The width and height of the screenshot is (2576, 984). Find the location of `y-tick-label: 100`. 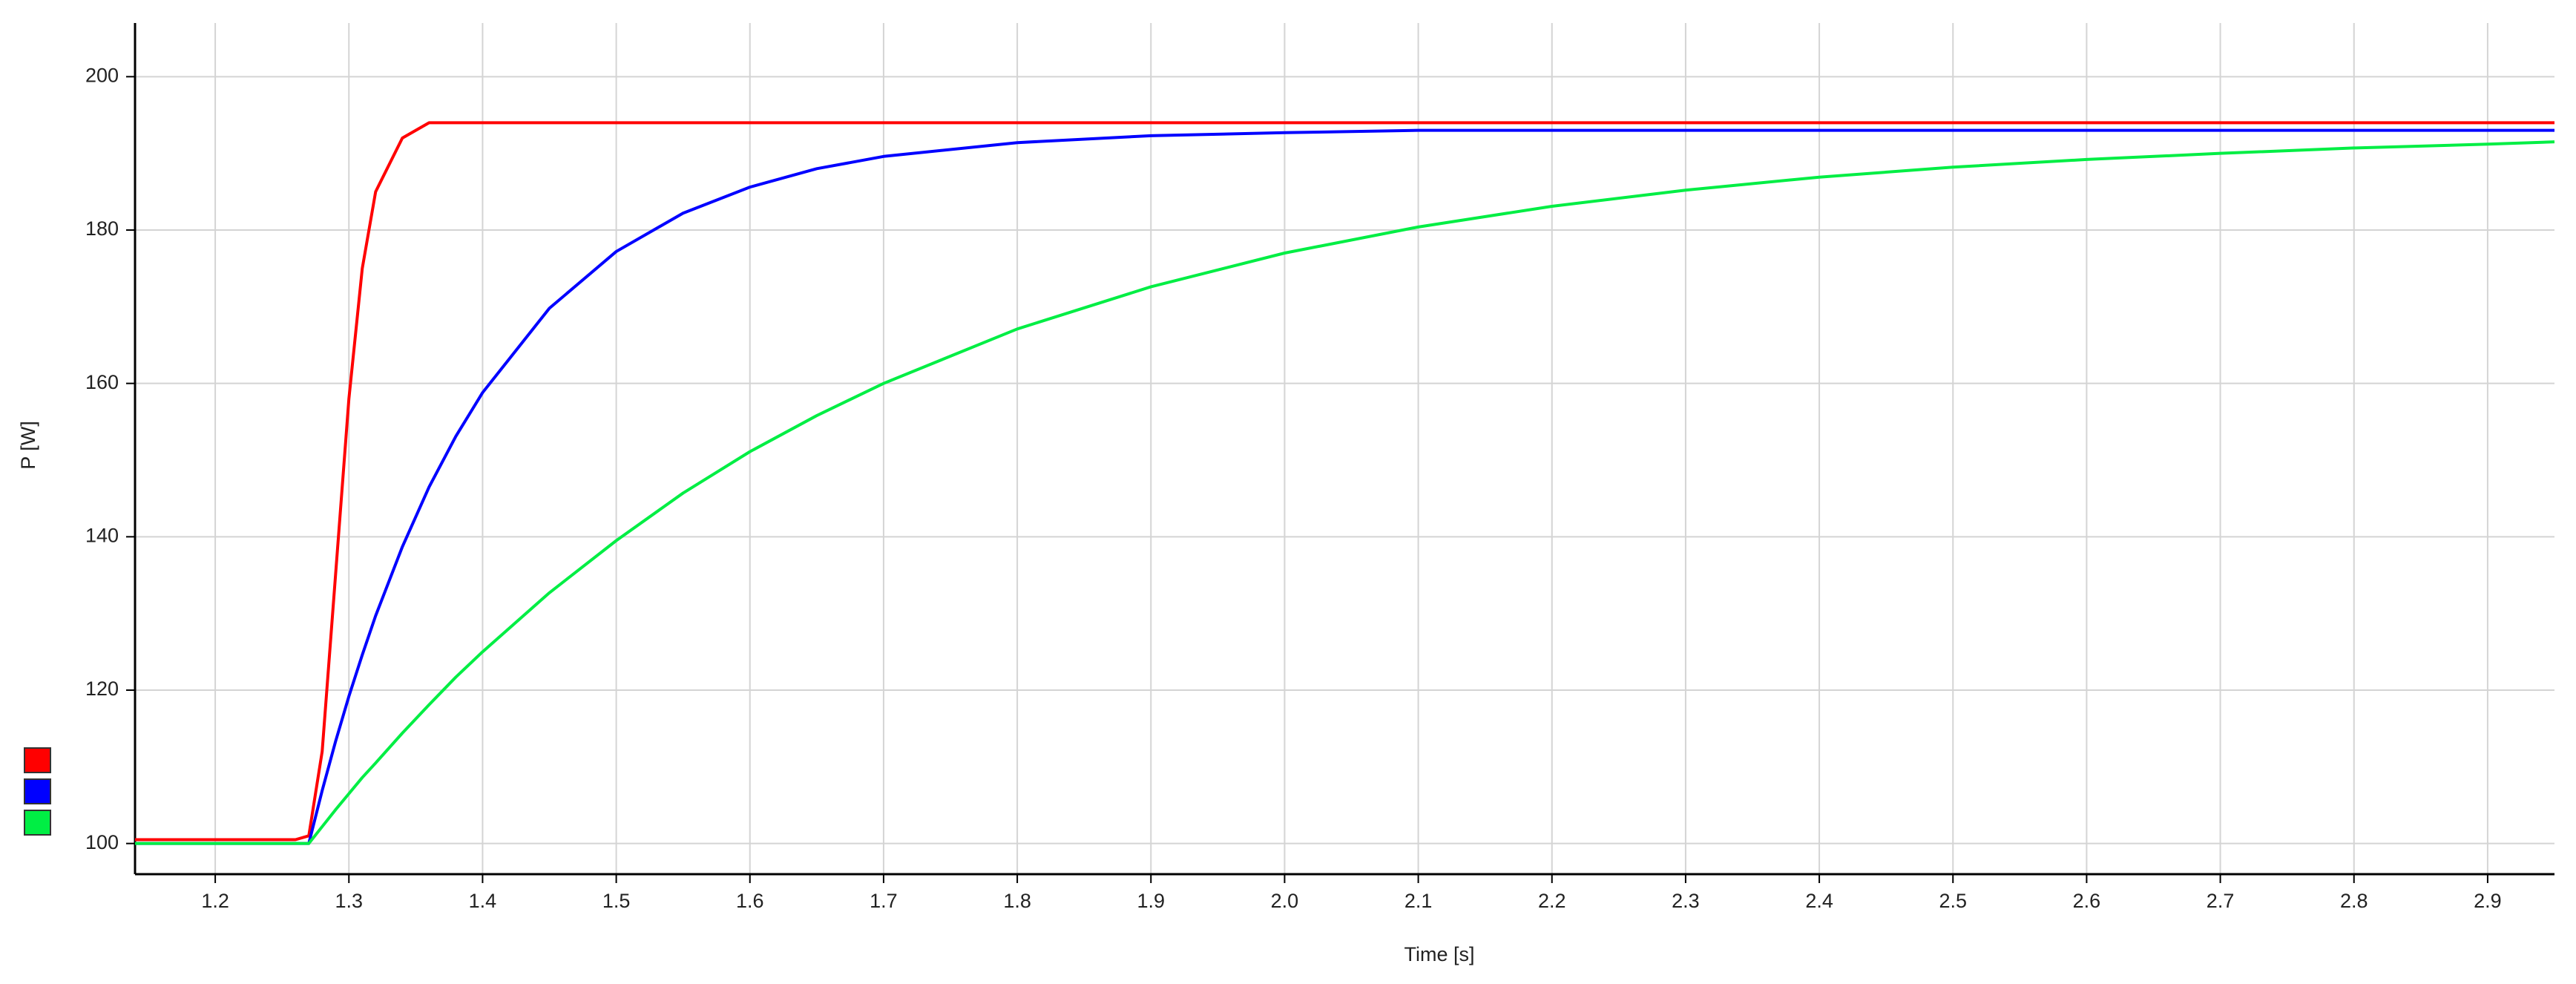

y-tick-label: 100 is located at coordinates (102, 842).